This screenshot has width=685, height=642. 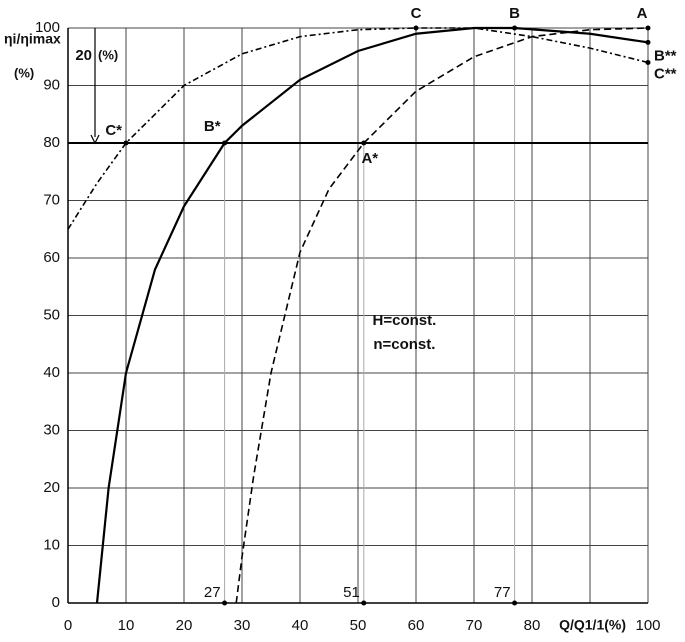 I want to click on note: n=const., so click(x=404, y=344).